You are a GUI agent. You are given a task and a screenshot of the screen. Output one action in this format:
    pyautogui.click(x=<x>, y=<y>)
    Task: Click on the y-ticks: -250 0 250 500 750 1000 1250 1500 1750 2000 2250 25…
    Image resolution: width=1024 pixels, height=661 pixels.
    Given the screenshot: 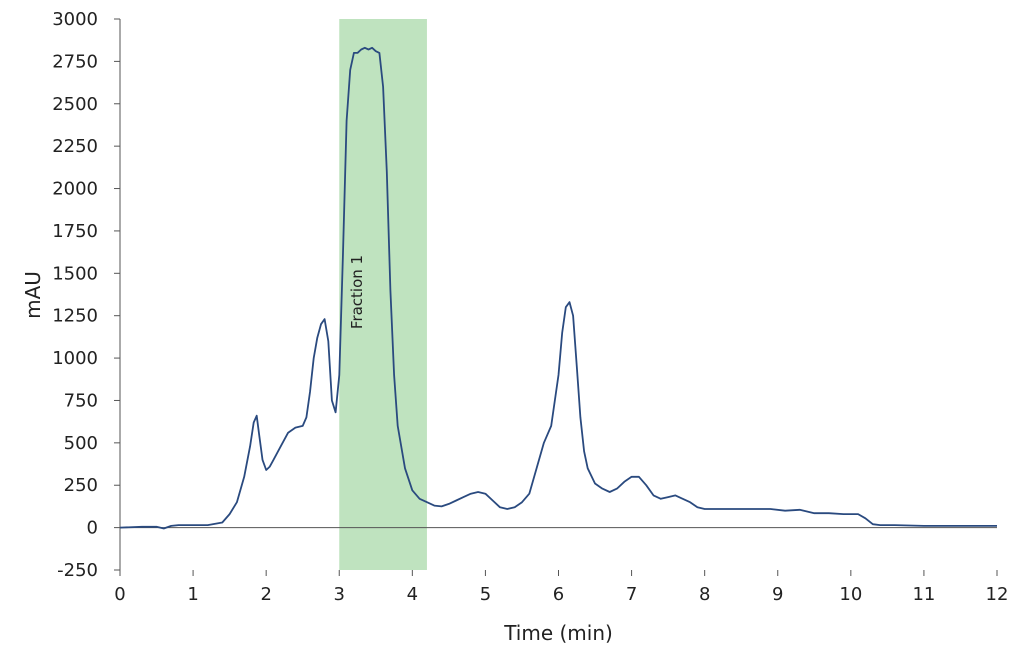 What is the action you would take?
    pyautogui.click(x=86, y=295)
    